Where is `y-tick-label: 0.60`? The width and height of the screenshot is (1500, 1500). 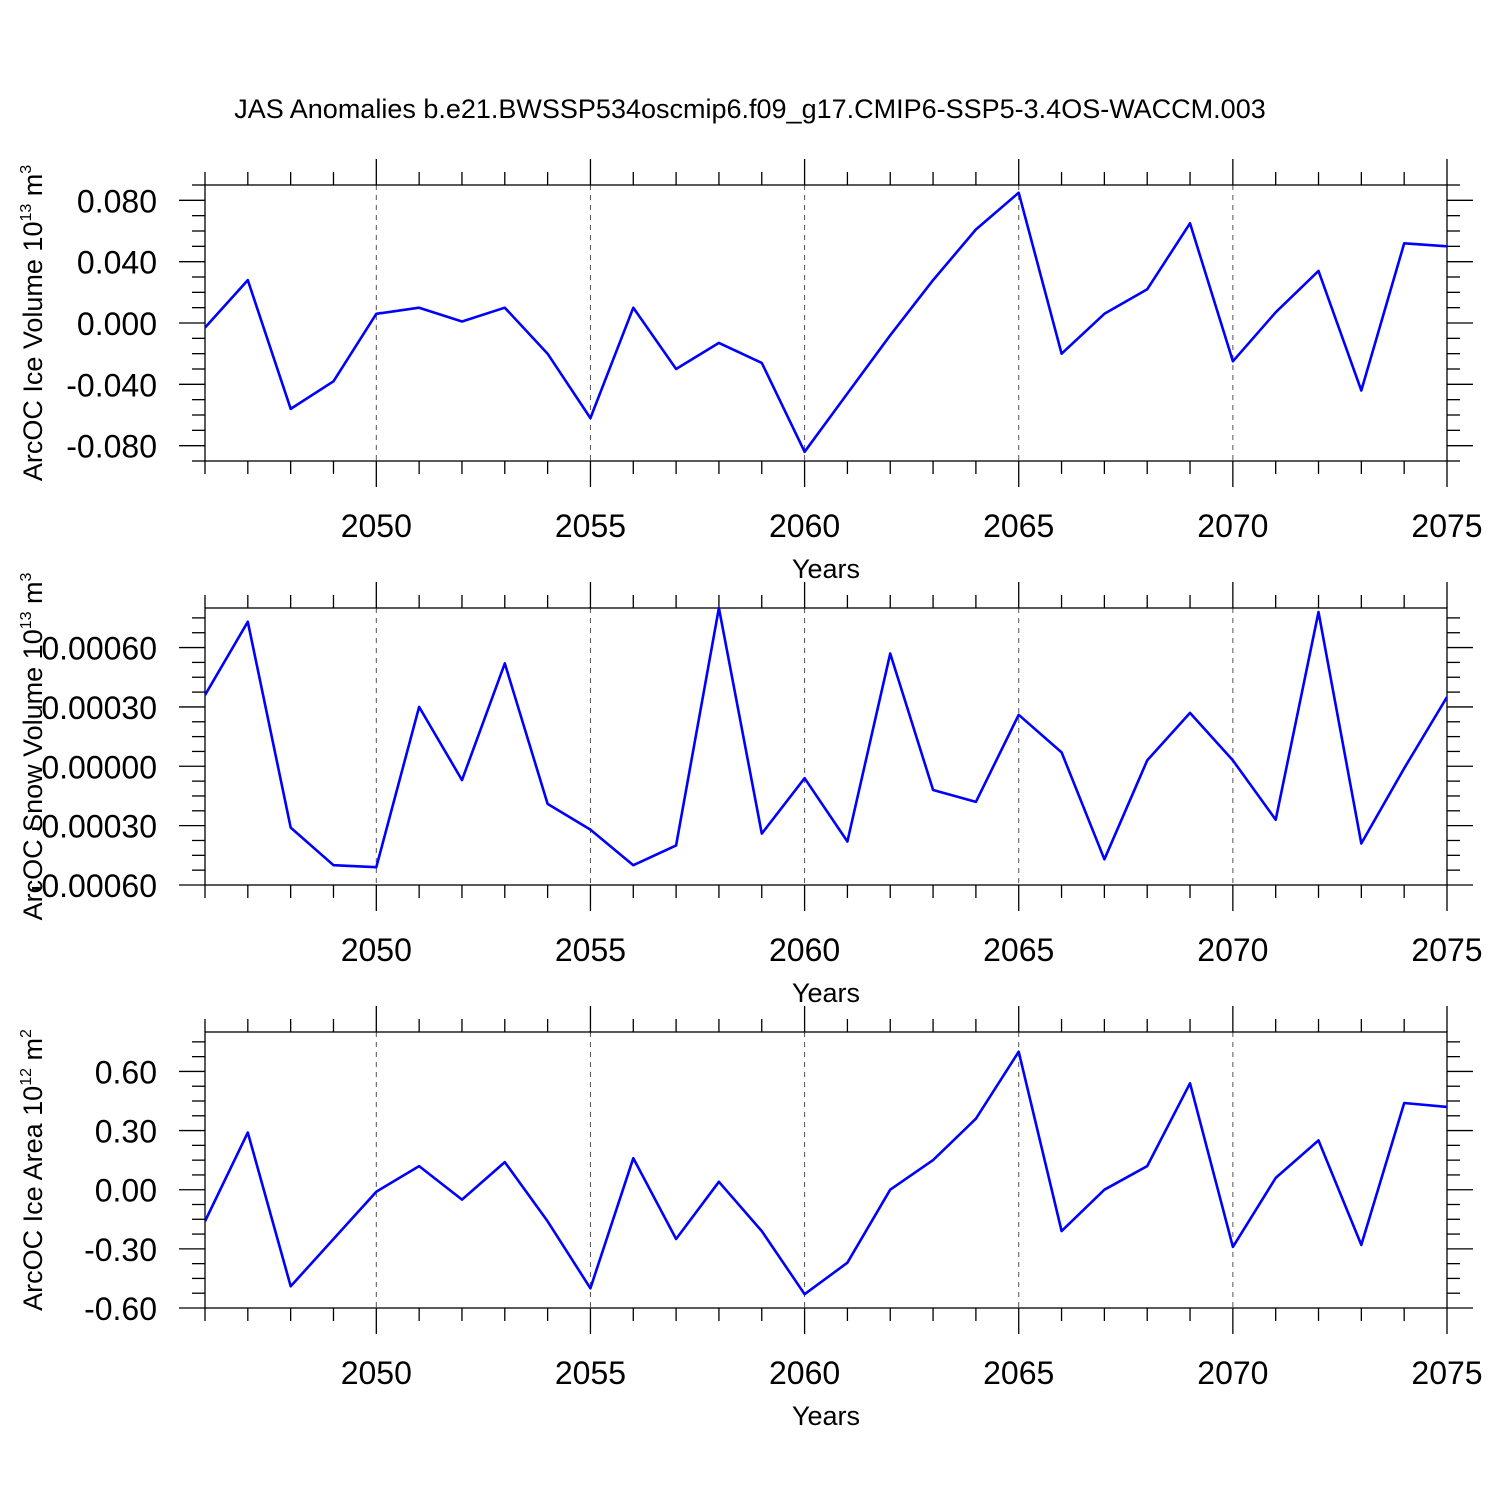
y-tick-label: 0.60 is located at coordinates (126, 1072).